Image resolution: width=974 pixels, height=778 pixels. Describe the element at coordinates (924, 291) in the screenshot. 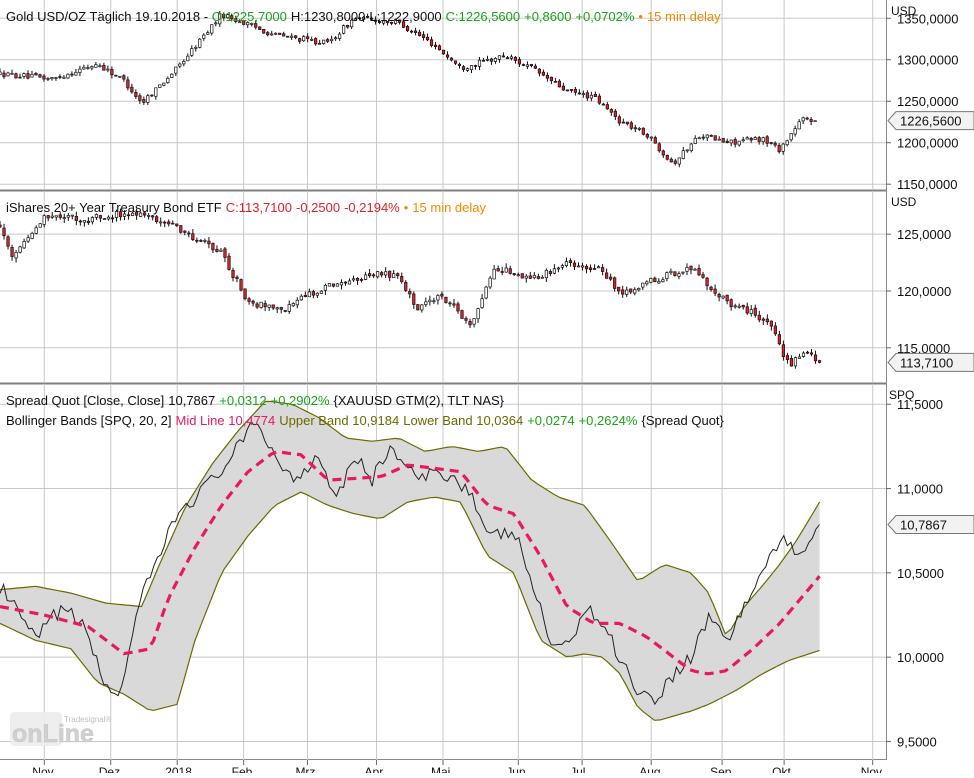

I see `y-tick-label: 120,0000` at that location.